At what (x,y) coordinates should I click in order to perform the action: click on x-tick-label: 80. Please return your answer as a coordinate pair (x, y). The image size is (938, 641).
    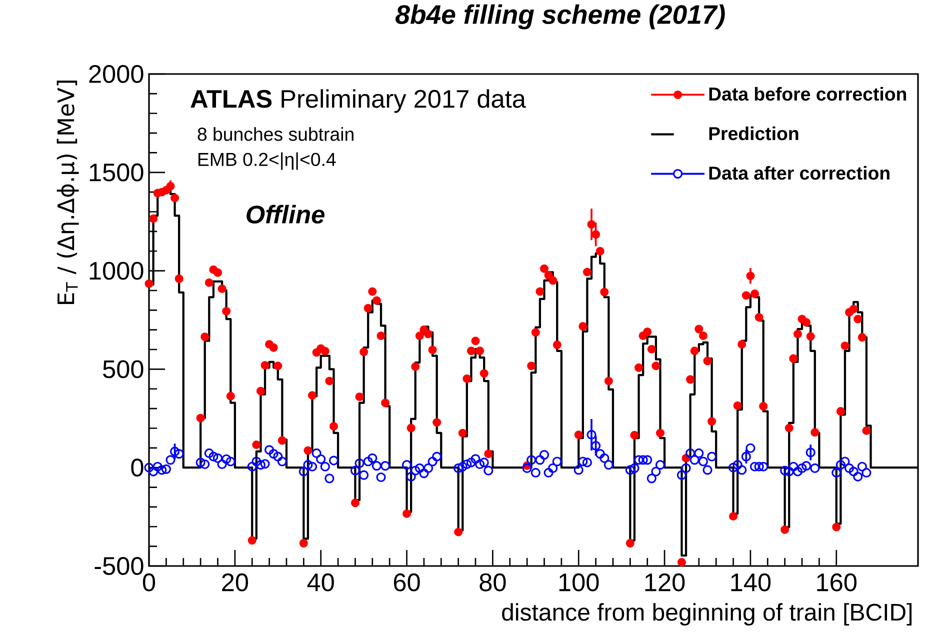
    Looking at the image, I should click on (493, 582).